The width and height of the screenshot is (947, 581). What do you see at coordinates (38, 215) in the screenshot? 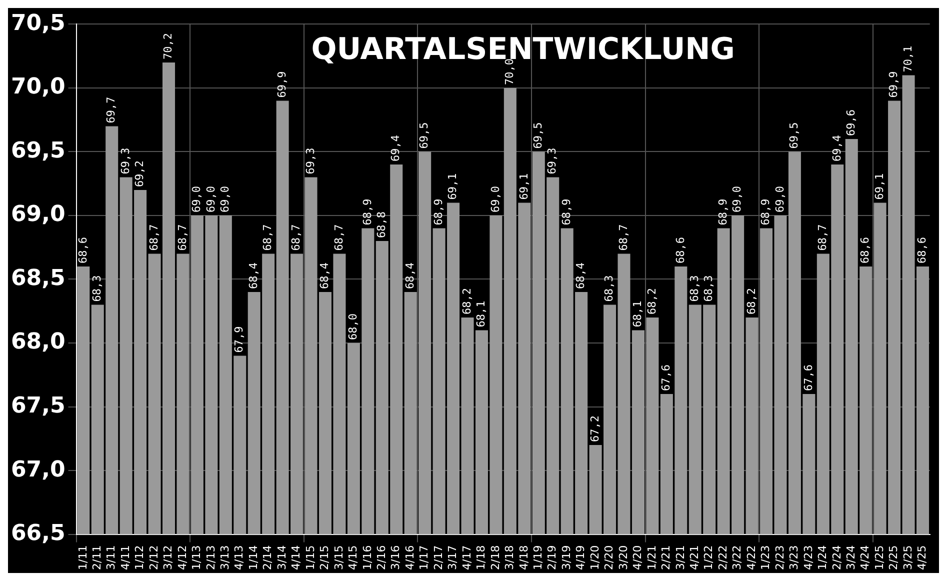
I see `y-tick-label: 69,0` at bounding box center [38, 215].